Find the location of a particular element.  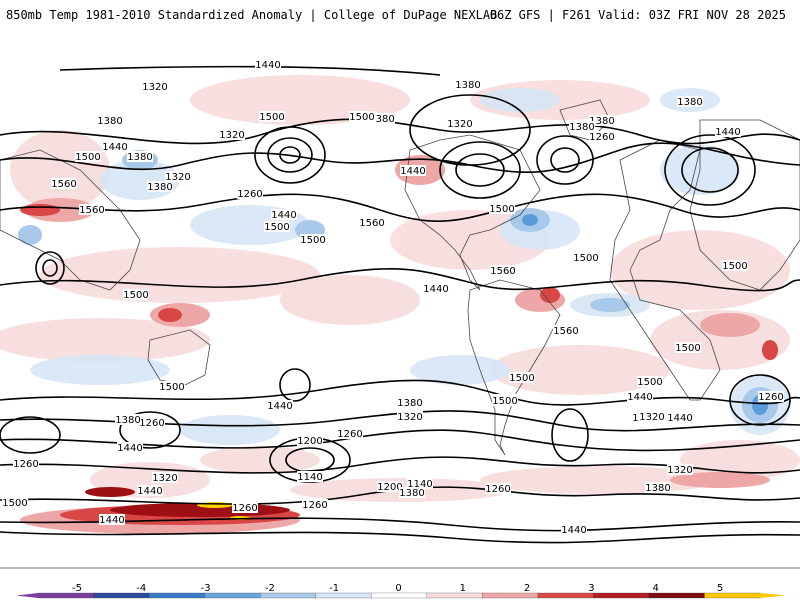

legend-tick-label: -4 is located at coordinates (141, 589).